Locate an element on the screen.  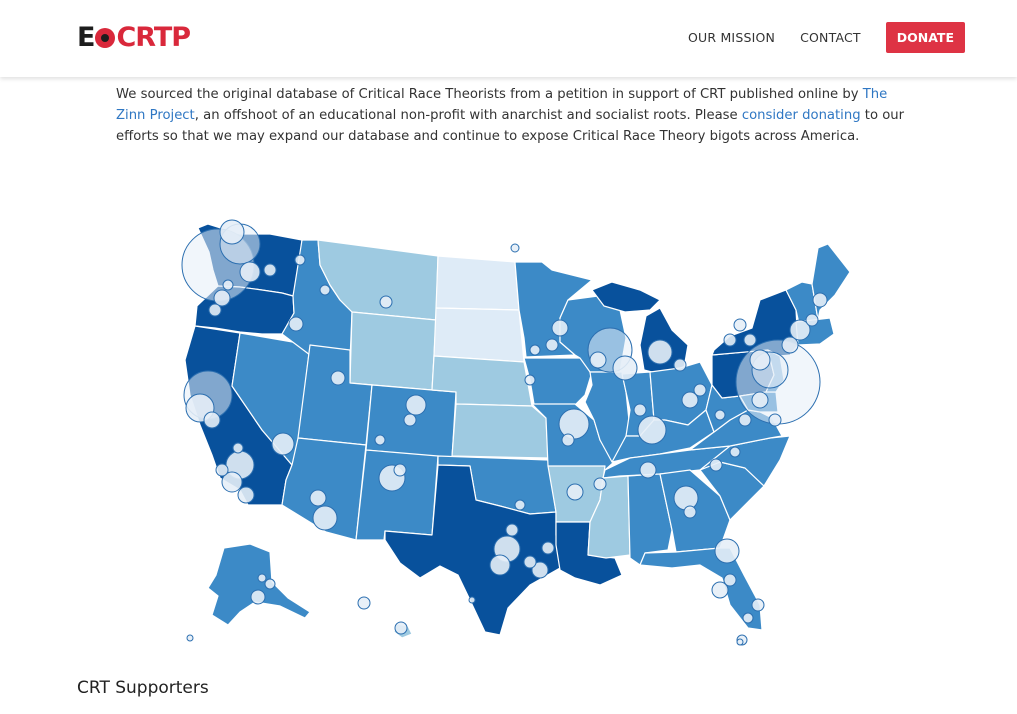
state-maine is located at coordinates (831, 282).